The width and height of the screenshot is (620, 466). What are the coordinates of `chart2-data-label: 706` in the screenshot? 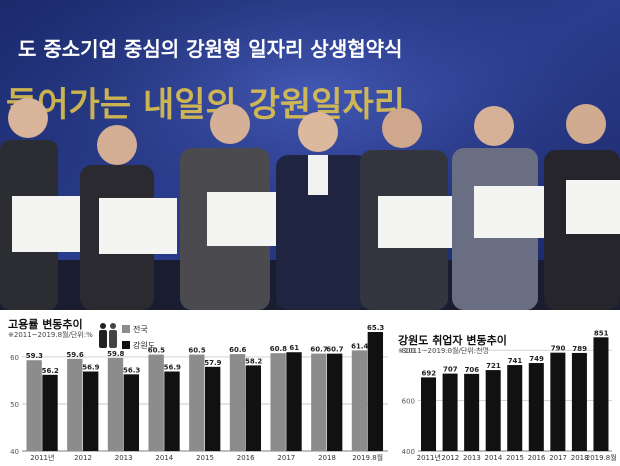 It's located at (472, 370).